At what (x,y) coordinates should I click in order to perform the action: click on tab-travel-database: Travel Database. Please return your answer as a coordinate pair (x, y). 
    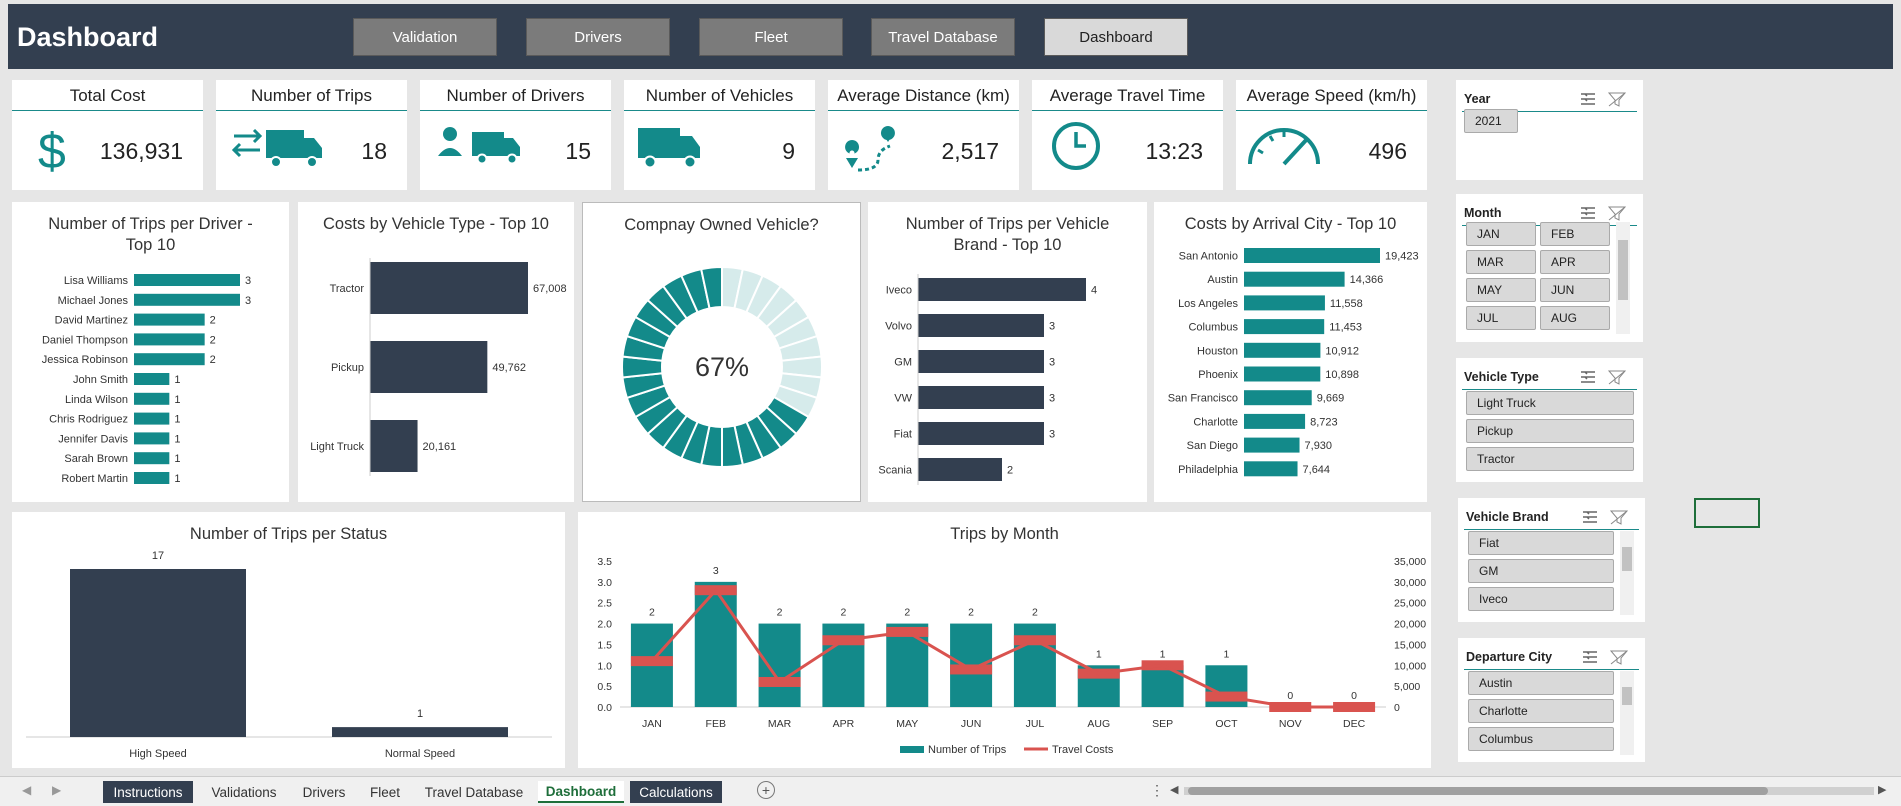
    Looking at the image, I should click on (474, 792).